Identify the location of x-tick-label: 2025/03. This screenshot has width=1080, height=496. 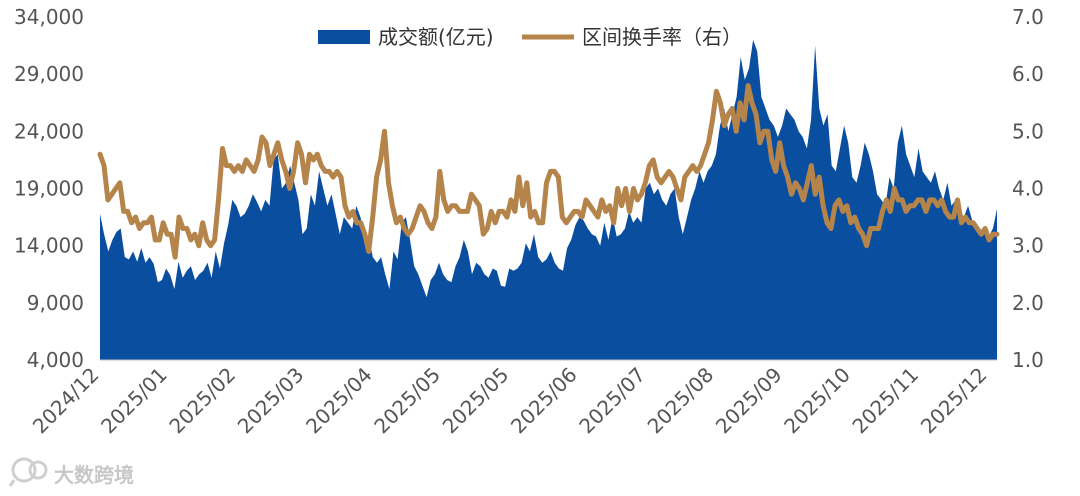
(271, 401).